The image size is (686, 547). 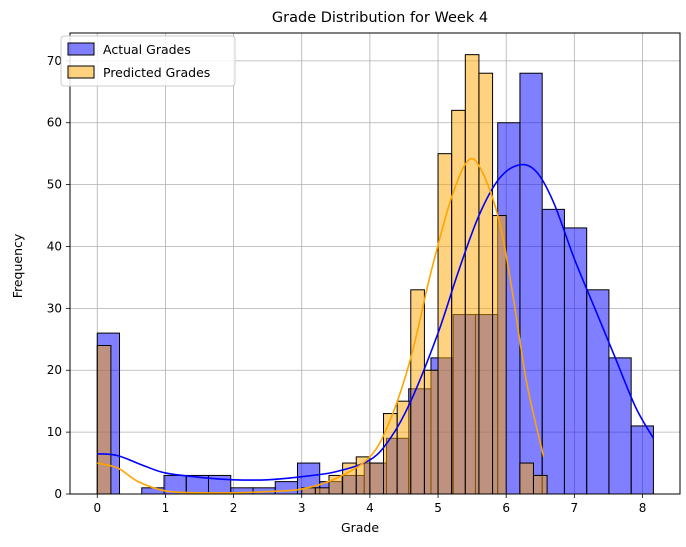 I want to click on y-axis-label: Frequency, so click(x=17, y=265).